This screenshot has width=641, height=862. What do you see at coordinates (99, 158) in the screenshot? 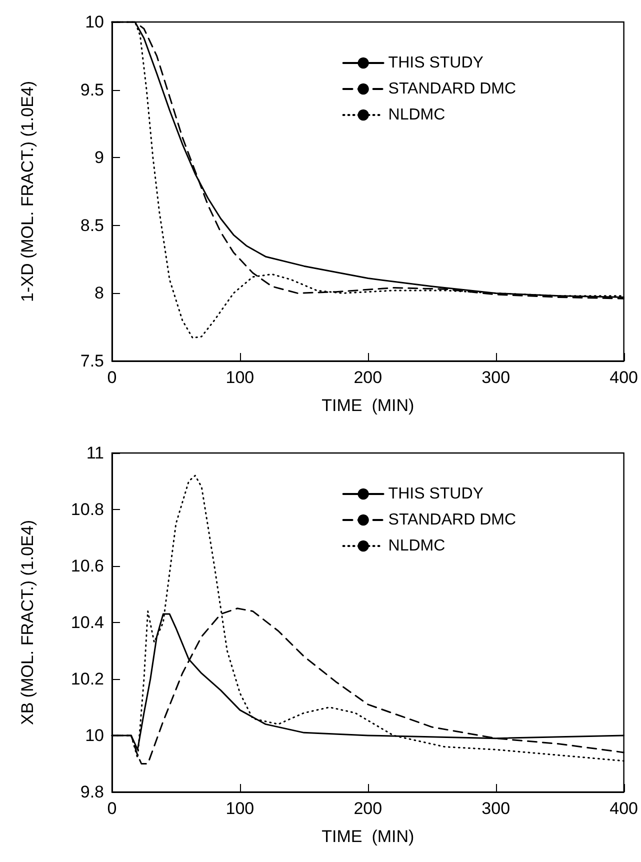
I see `y-tick-label: 9` at bounding box center [99, 158].